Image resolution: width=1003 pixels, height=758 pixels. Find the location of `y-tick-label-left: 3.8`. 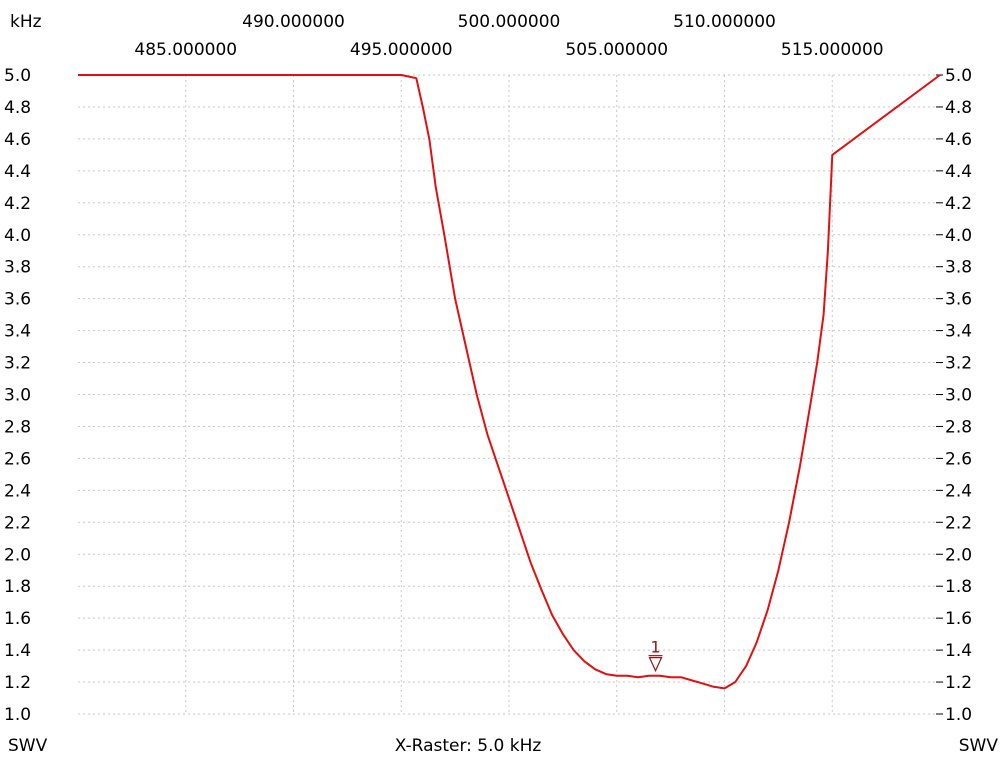

y-tick-label-left: 3.8 is located at coordinates (17, 268).